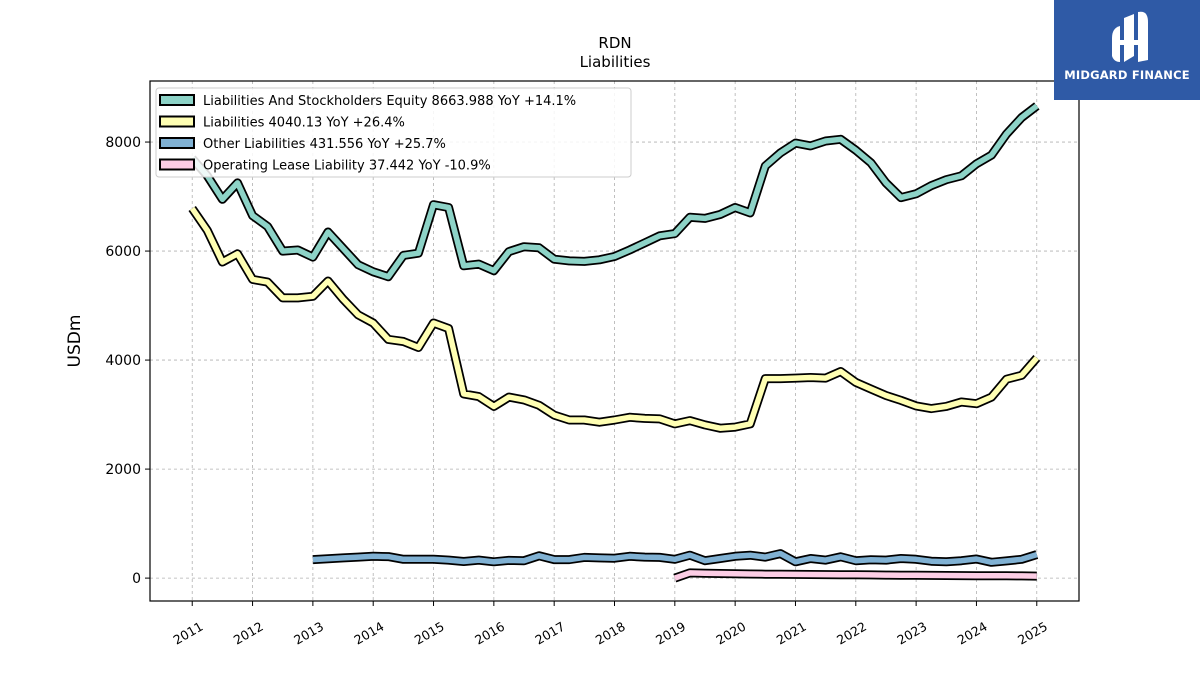  I want to click on series-line-other-liabilities, so click(675, 558).